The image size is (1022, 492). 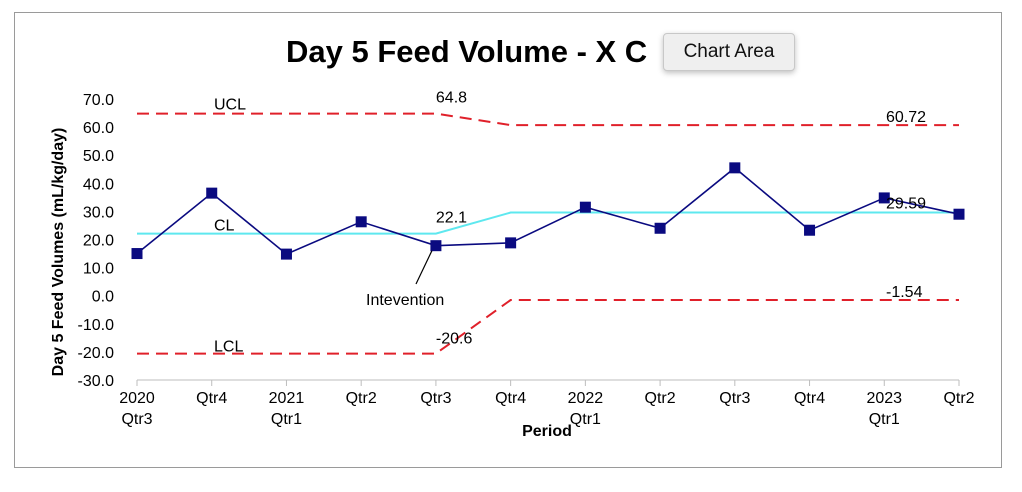 What do you see at coordinates (137, 398) in the screenshot?
I see `x-tick-label: 2020` at bounding box center [137, 398].